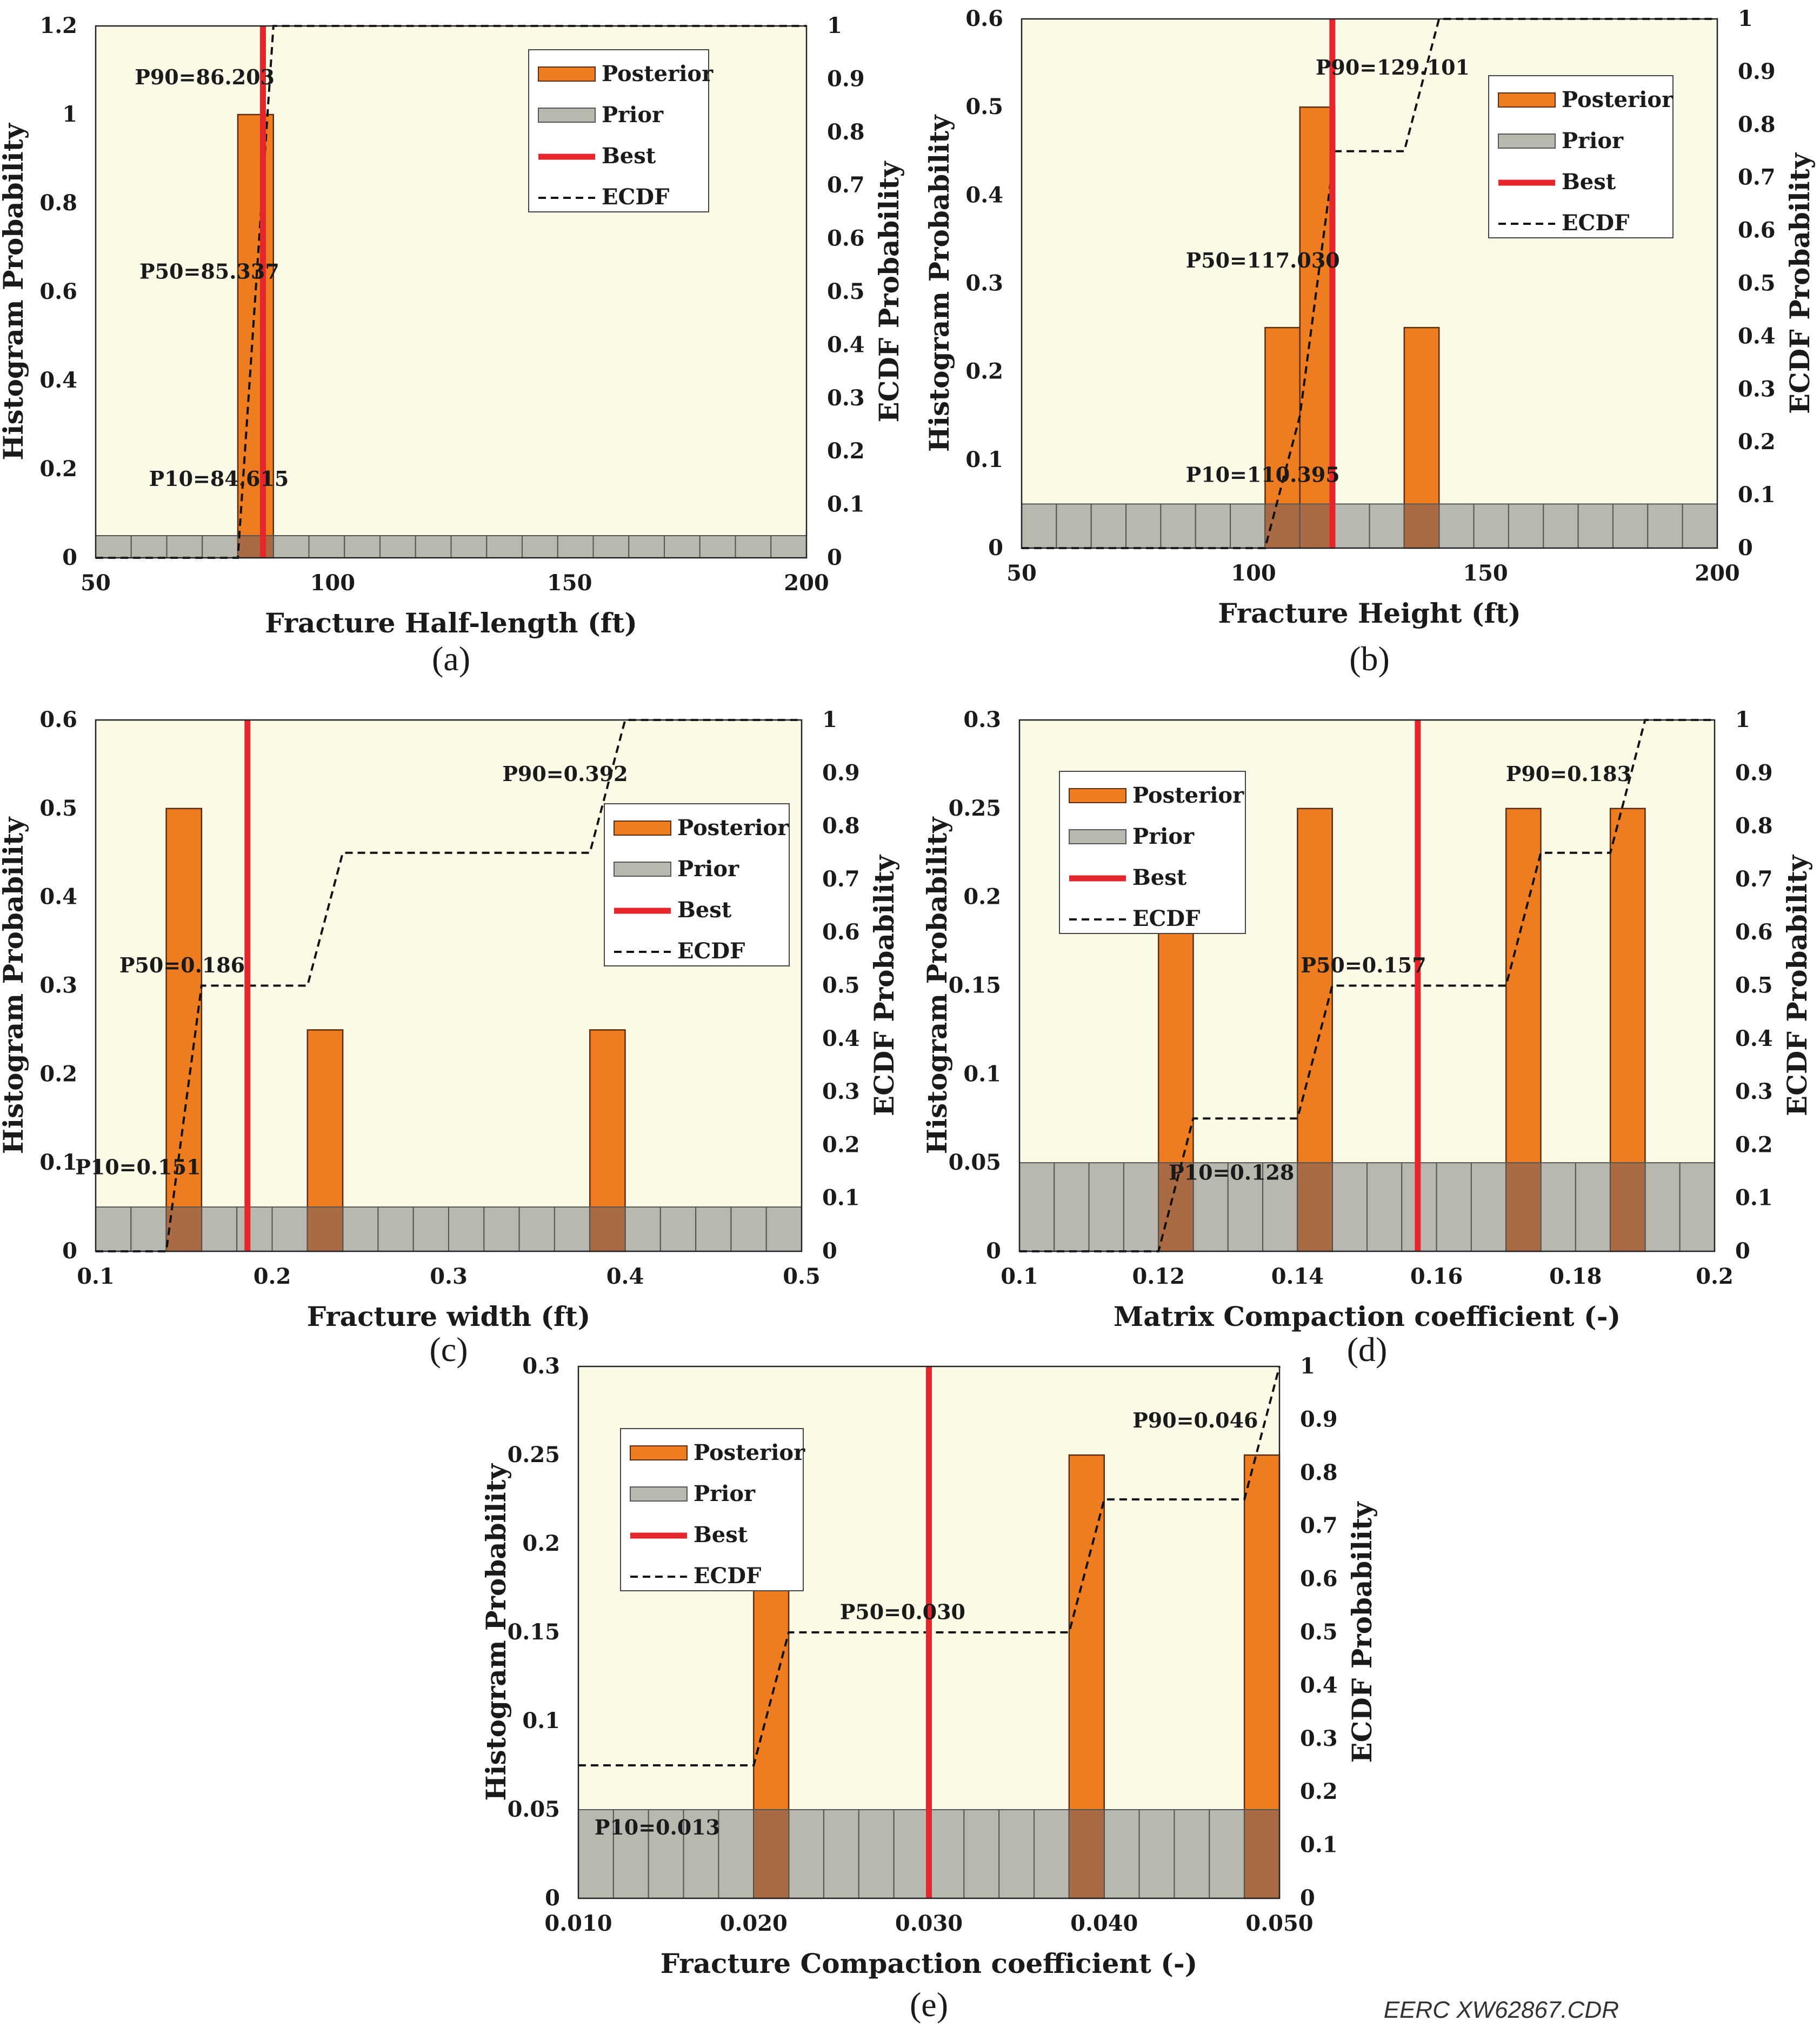 The height and width of the screenshot is (2041, 1820). What do you see at coordinates (984, 195) in the screenshot?
I see `y-tick-label: 0.4` at bounding box center [984, 195].